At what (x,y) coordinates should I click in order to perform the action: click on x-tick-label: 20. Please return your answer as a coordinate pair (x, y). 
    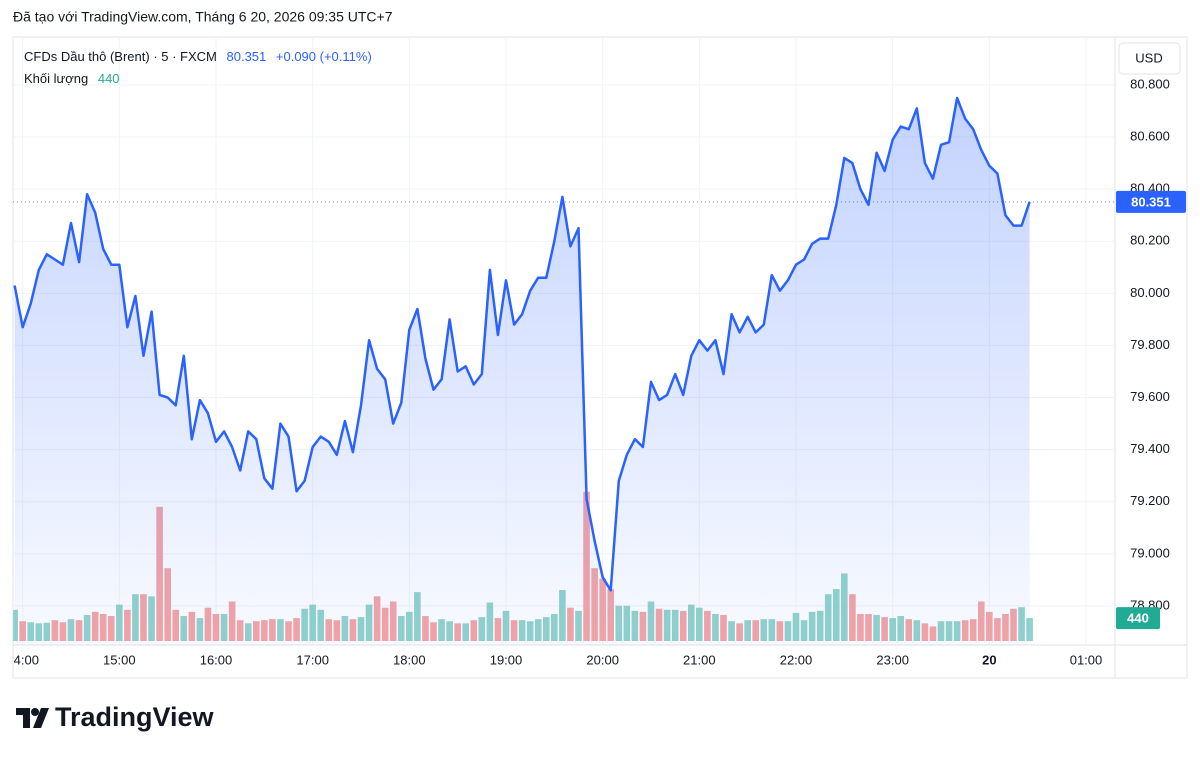
    Looking at the image, I should click on (989, 659).